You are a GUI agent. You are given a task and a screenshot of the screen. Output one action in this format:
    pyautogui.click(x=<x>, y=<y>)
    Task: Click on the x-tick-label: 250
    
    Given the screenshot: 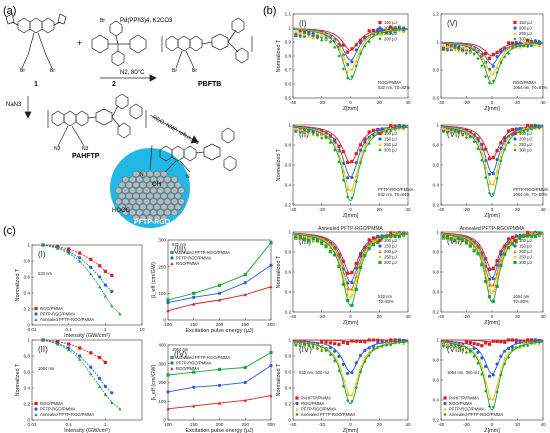 What is the action you would take?
    pyautogui.click(x=245, y=424)
    